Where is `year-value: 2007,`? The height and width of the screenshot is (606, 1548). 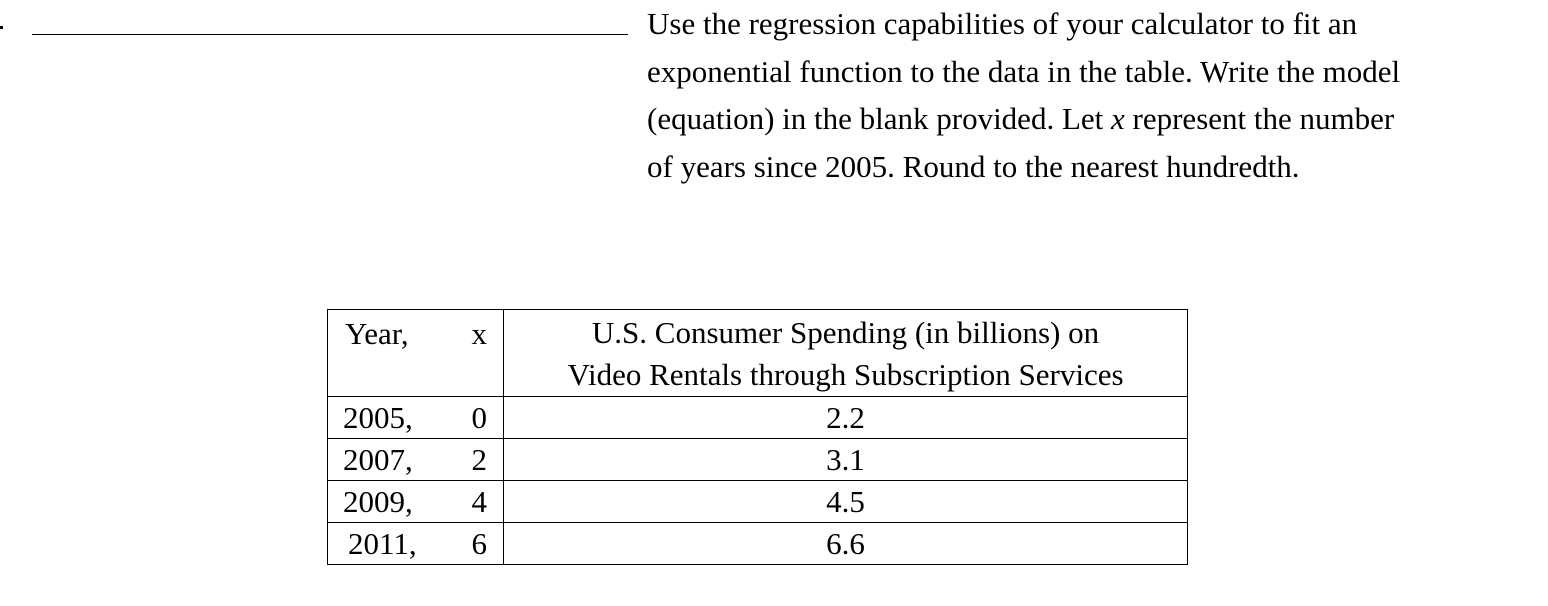
year-value: 2007, is located at coordinates (378, 459).